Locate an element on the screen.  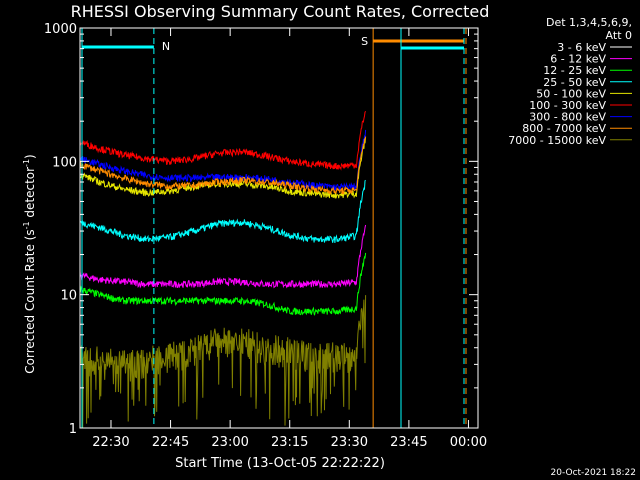
legend-label: 7000 - 15000 keV is located at coordinates (557, 140).